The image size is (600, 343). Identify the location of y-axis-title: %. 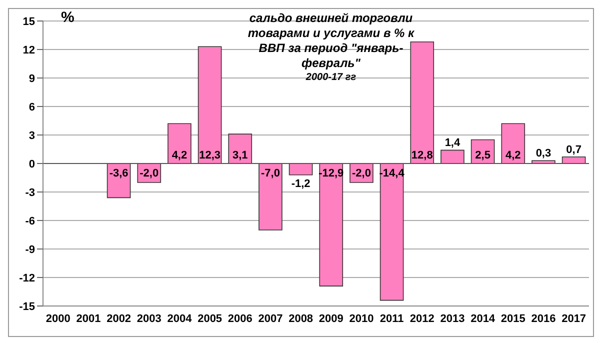
(67, 17).